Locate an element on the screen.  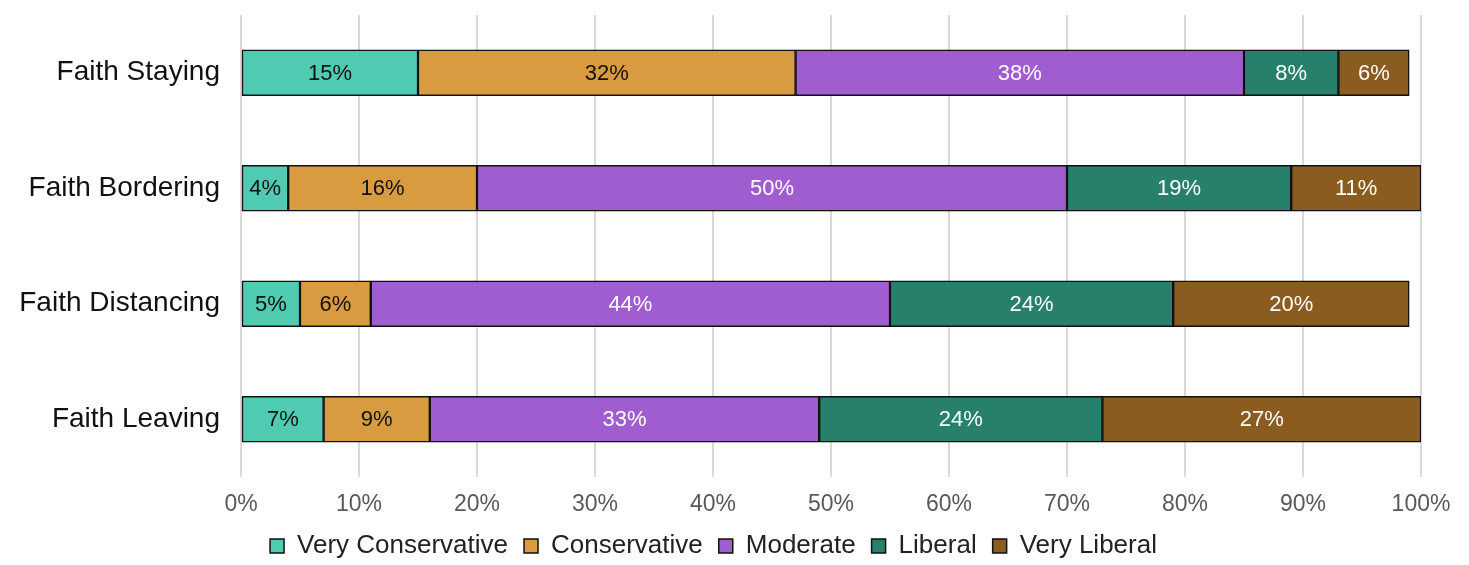
y-tick-label: Faith Leaving is located at coordinates (135, 417).